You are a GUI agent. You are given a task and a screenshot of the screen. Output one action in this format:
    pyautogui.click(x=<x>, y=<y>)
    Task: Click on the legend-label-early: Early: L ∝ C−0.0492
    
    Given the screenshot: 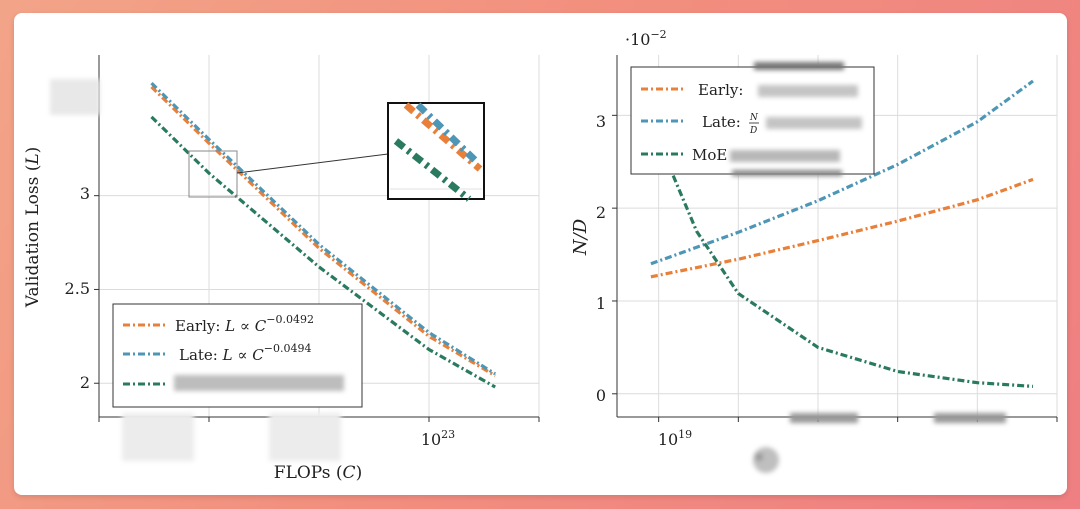 What is the action you would take?
    pyautogui.click(x=244, y=324)
    